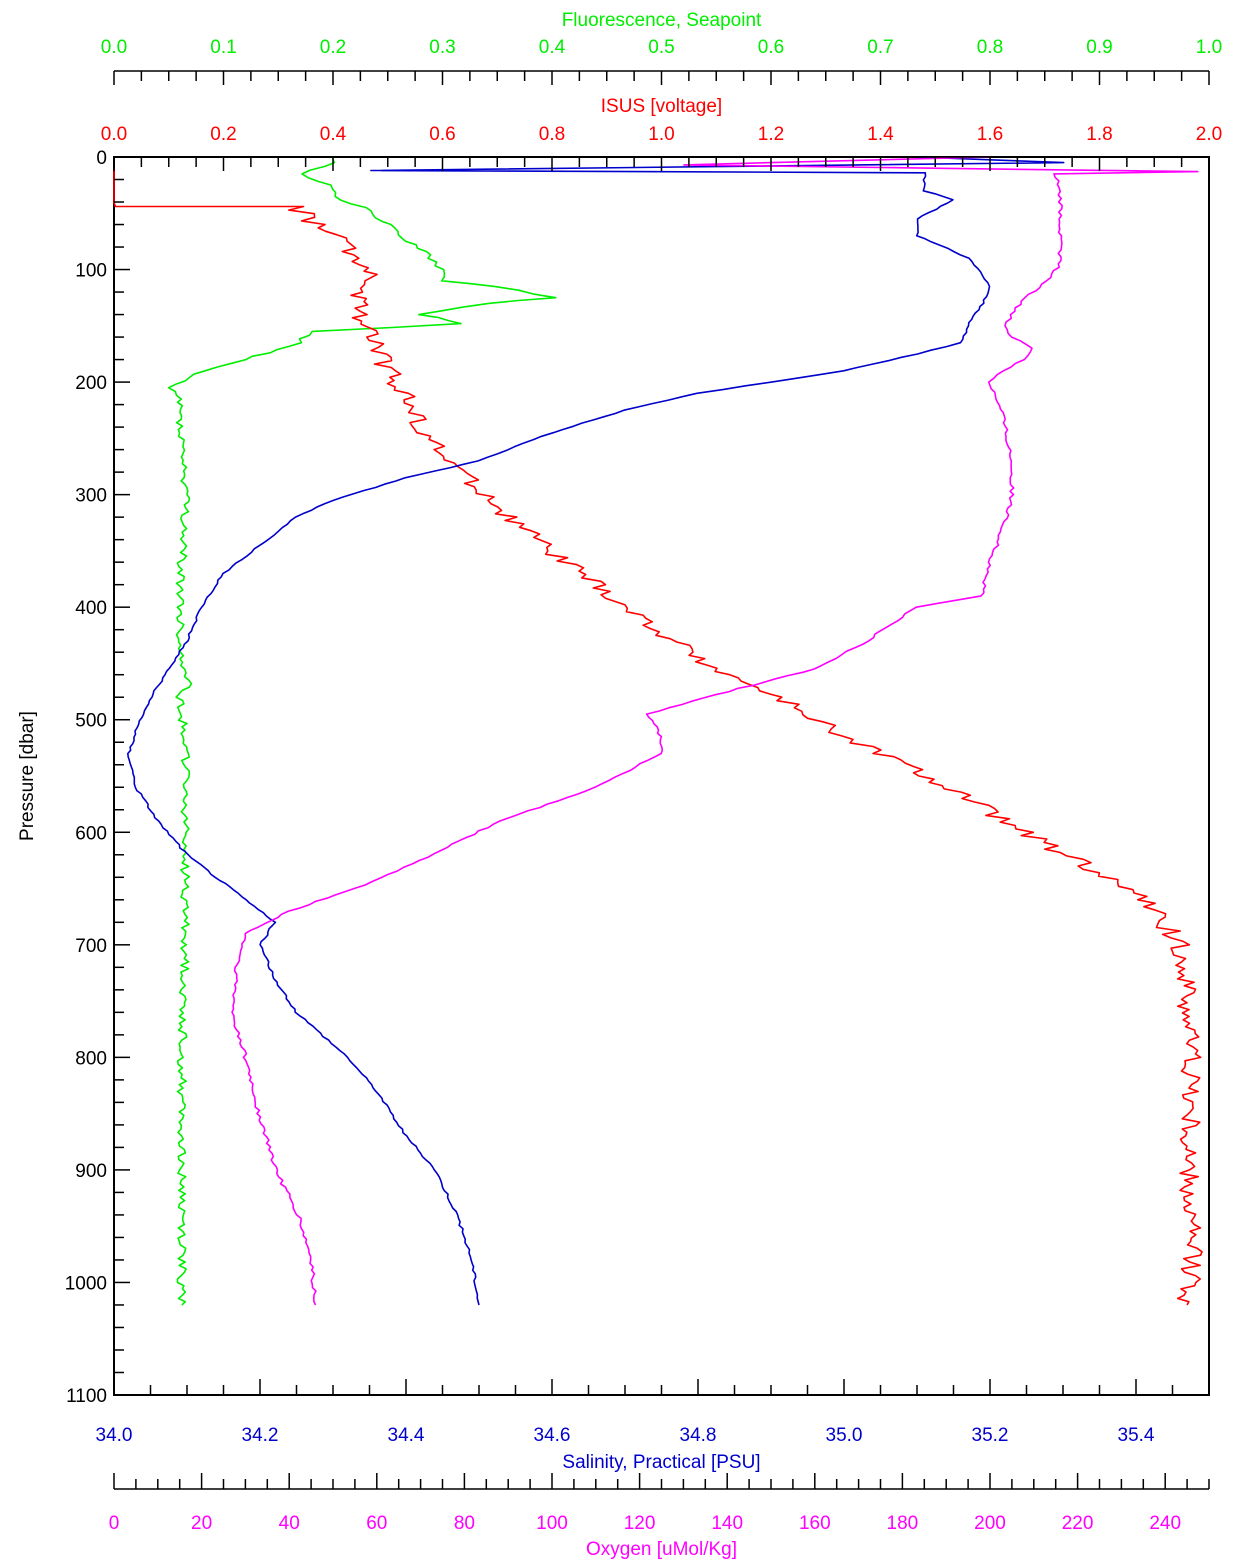 Image resolution: width=1235 pixels, height=1568 pixels. I want to click on y-tick-label: 600, so click(91, 833).